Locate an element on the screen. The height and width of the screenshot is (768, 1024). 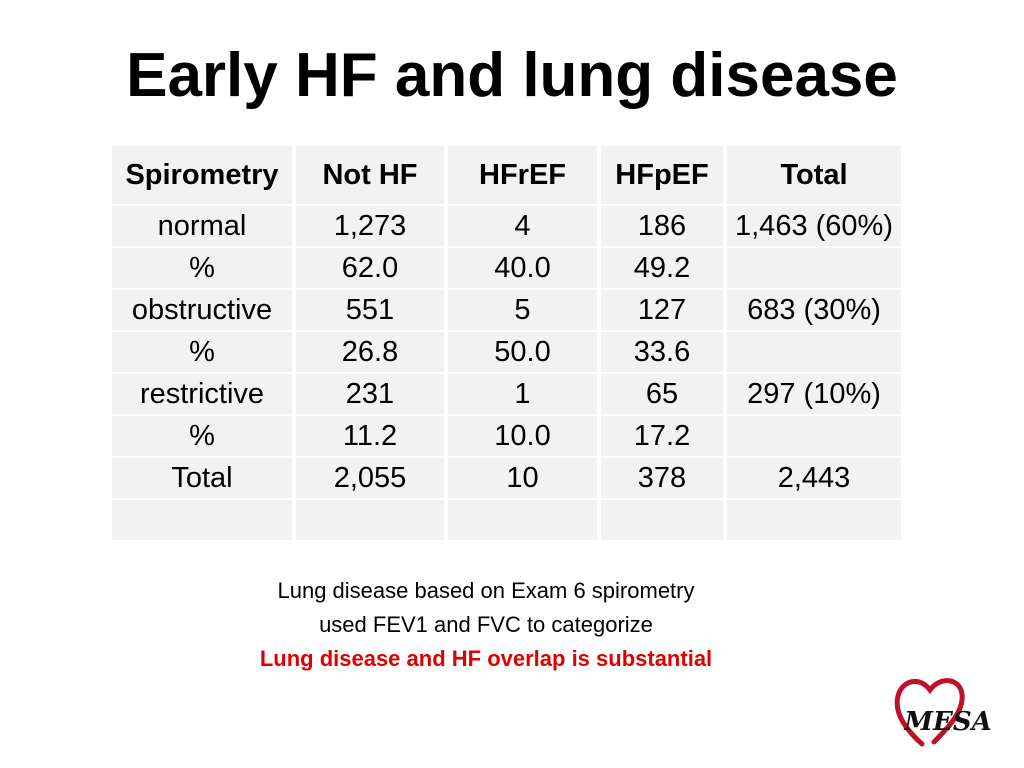
mesa-logo: MESA is located at coordinates (943, 712).